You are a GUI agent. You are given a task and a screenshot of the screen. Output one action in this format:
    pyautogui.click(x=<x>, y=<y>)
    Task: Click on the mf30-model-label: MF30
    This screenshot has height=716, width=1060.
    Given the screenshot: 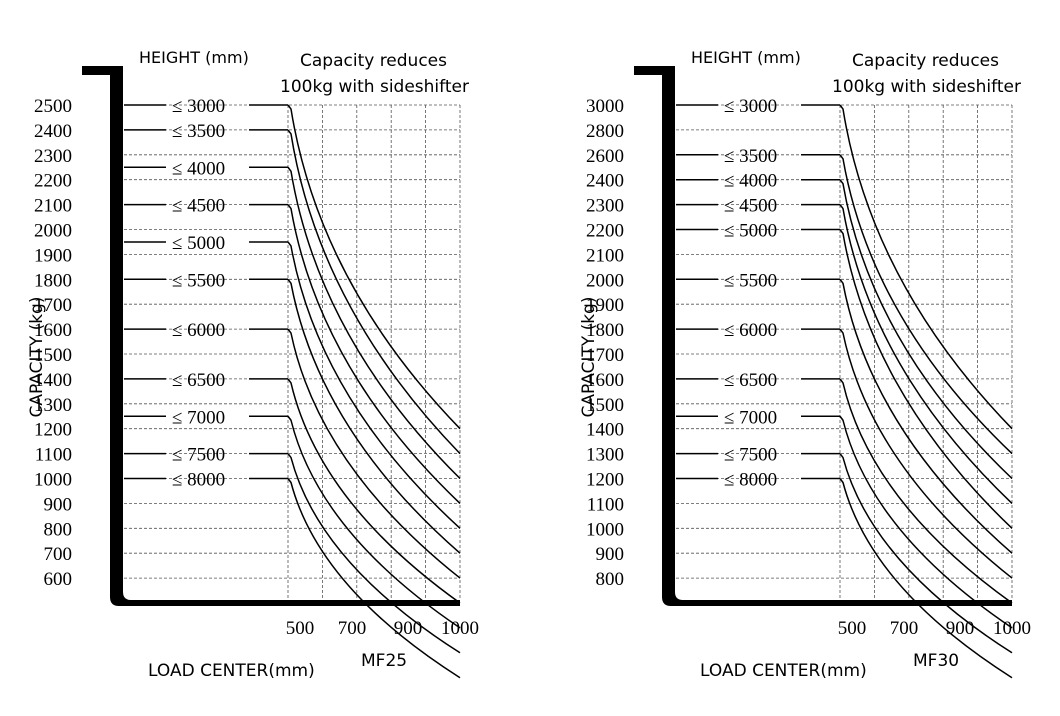 What is the action you would take?
    pyautogui.click(x=936, y=661)
    